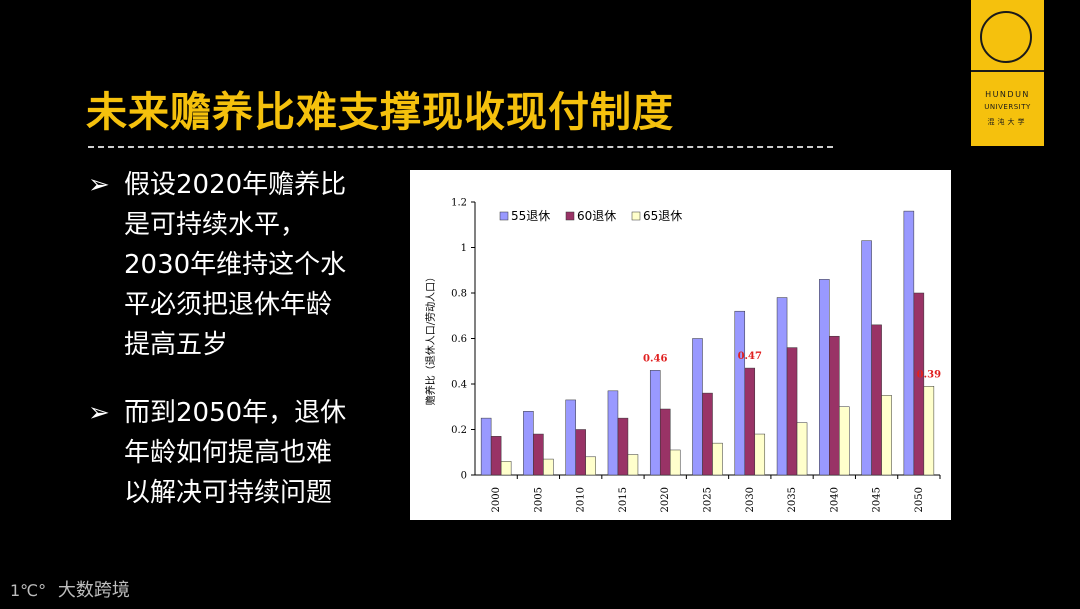 Image resolution: width=1080 pixels, height=609 pixels. Describe the element at coordinates (707, 434) in the screenshot. I see `bar-60退休-2025` at that location.